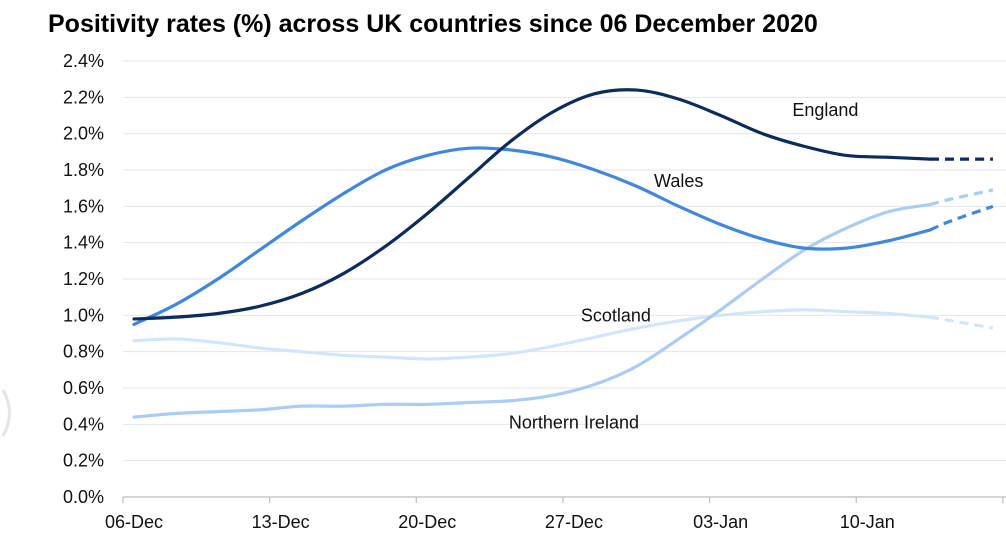 The height and width of the screenshot is (533, 1006). I want to click on y-tick-label: 0.4%, so click(83, 424).